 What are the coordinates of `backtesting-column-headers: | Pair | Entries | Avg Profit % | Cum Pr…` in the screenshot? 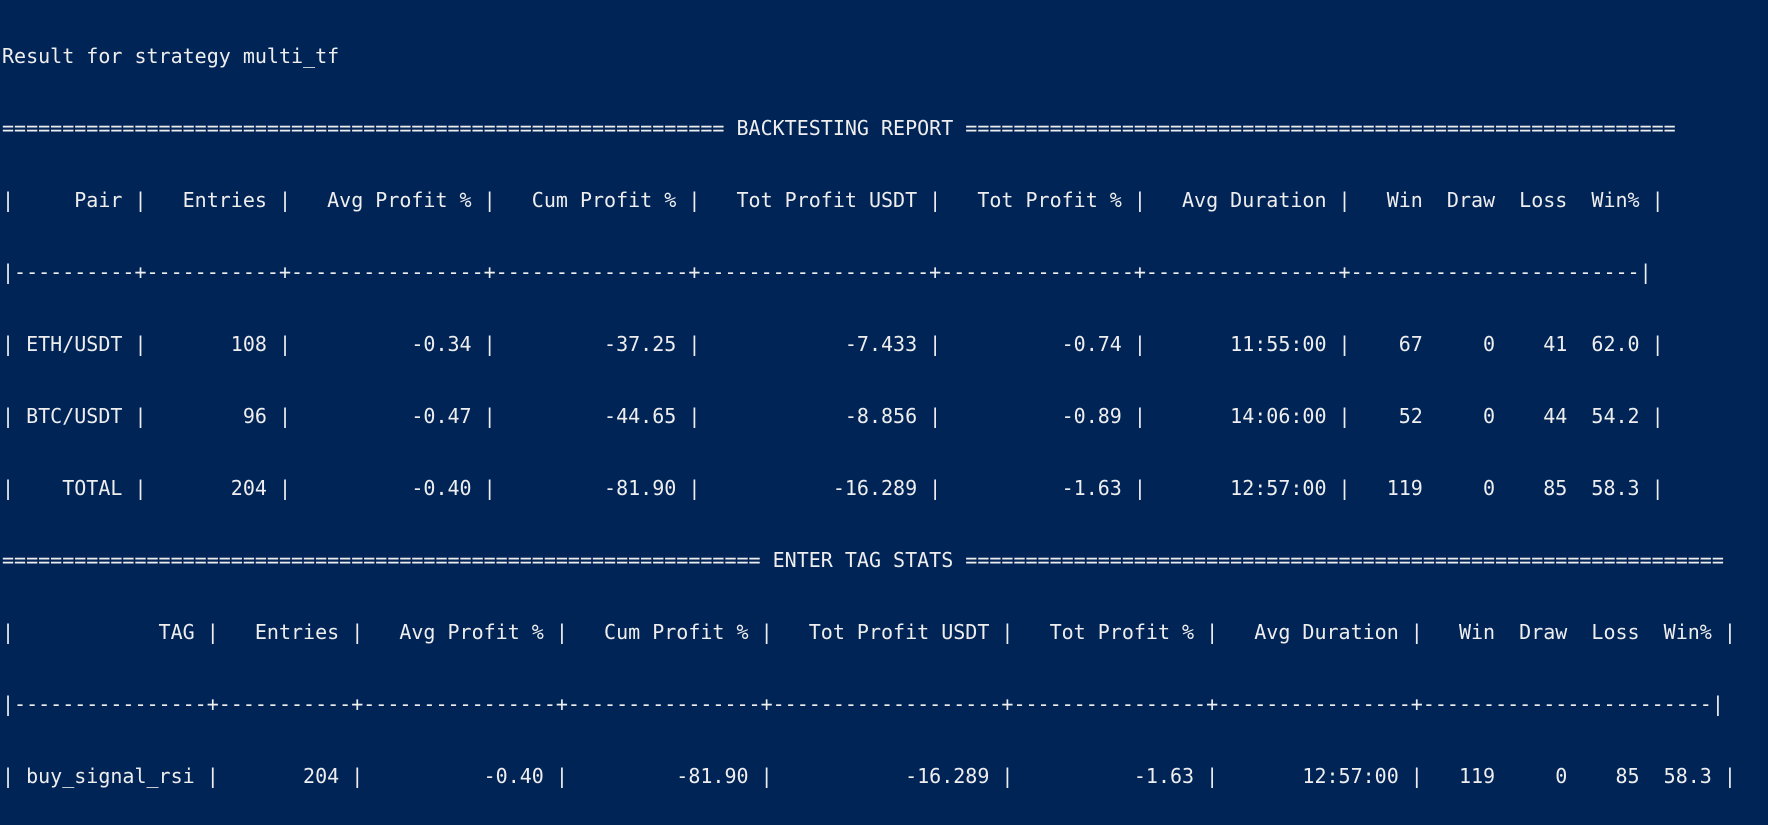 It's located at (833, 200).